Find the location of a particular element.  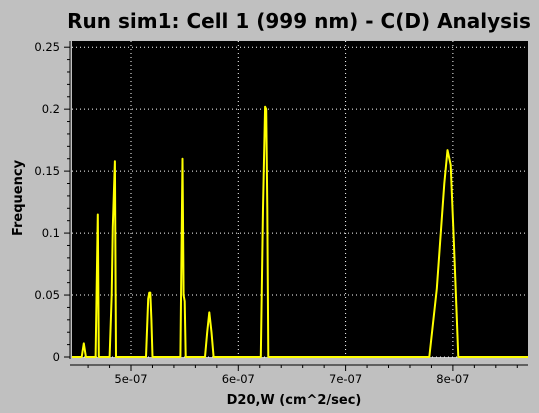

x-tick-labels: 5e-07 6e-07 7e-07 8e-07 is located at coordinates (291, 379).